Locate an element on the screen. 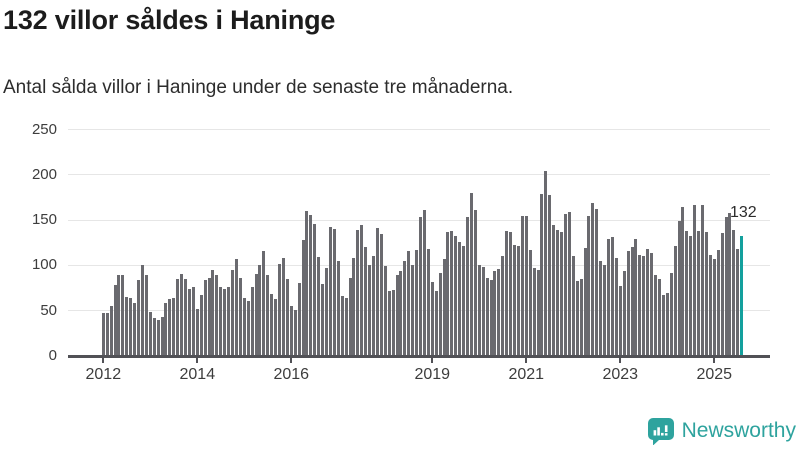 This screenshot has height=450, width=800. y-axis-label: 150 is located at coordinates (44, 220).